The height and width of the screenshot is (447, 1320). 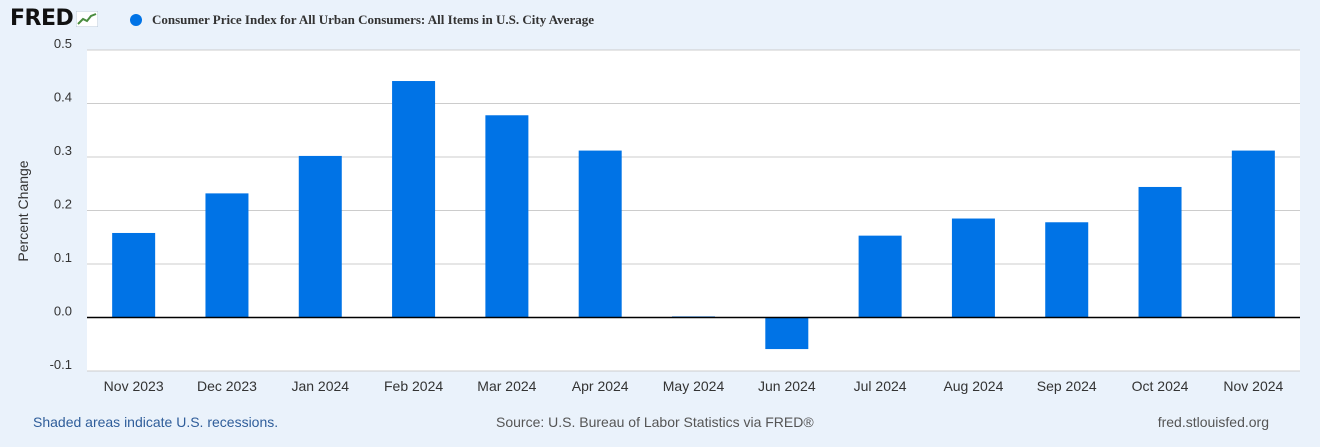 What do you see at coordinates (156, 422) in the screenshot?
I see `recession-note: Shaded areas indicate U.S. recessions.` at bounding box center [156, 422].